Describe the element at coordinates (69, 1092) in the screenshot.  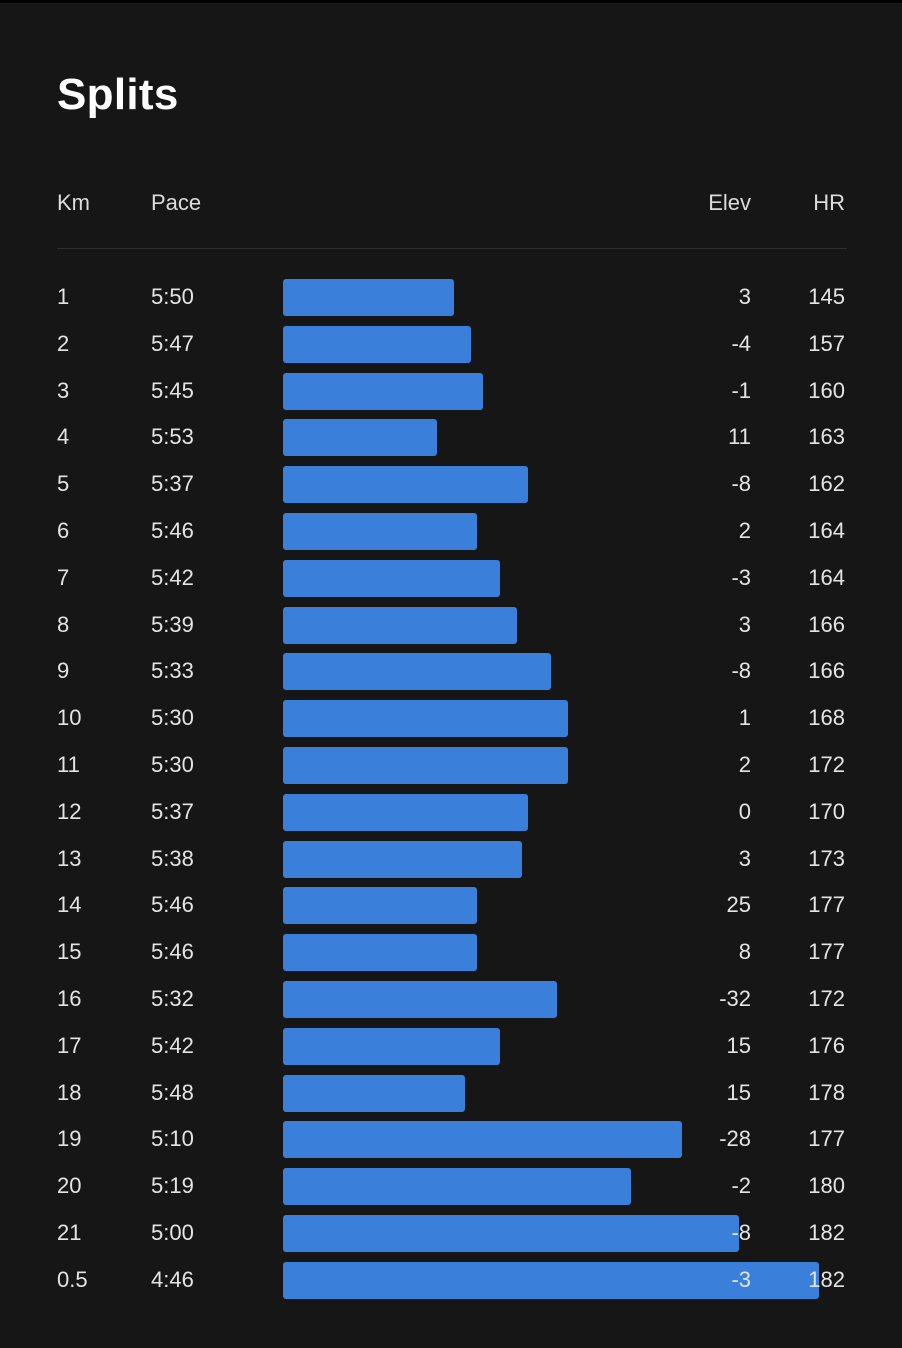
I see `split-km: 18` at that location.